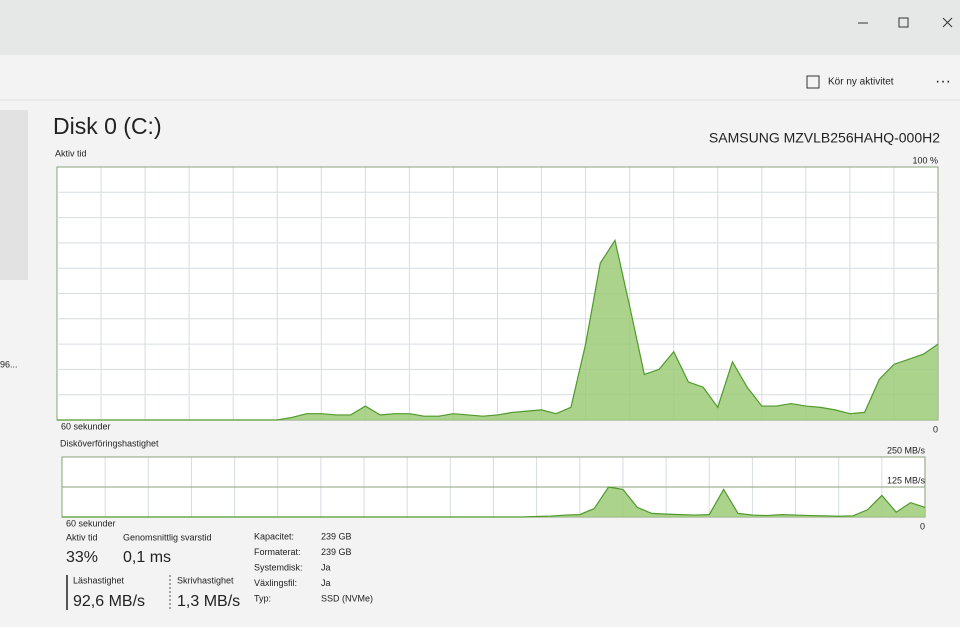  I want to click on stat-value: 1,3 MB/s, so click(208, 601).